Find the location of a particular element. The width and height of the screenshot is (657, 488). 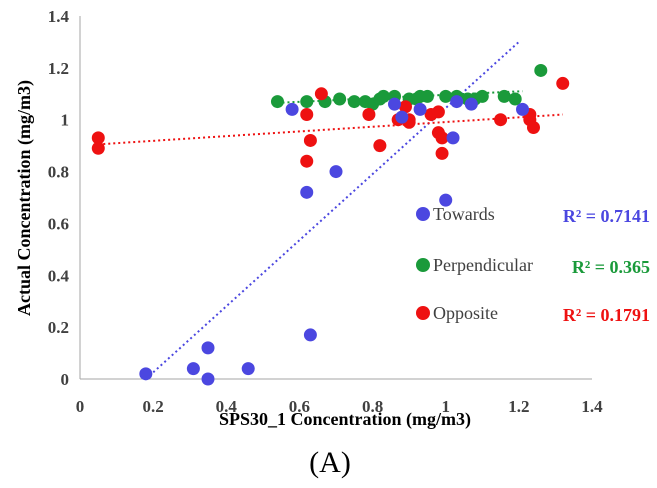

x-tick-label: 0.2 is located at coordinates (153, 406).